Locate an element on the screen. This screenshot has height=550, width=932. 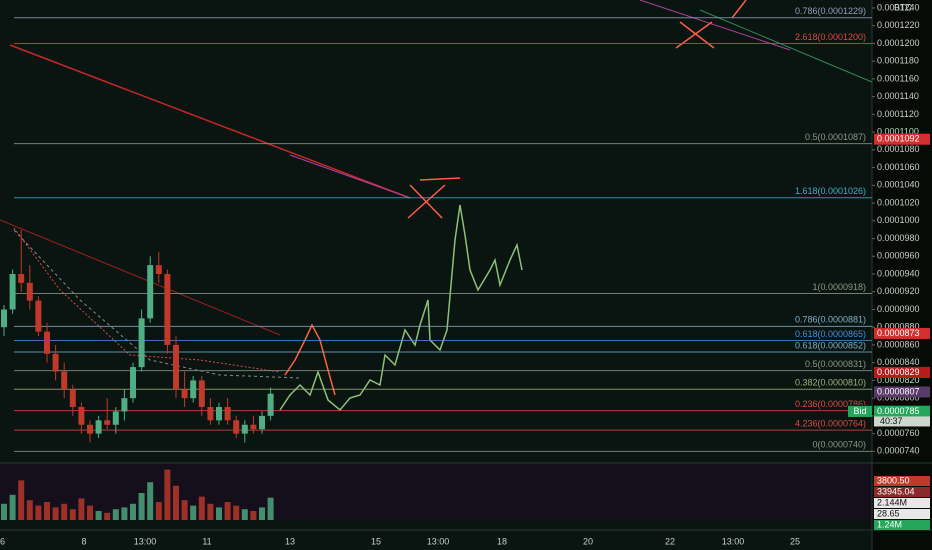
x-tick-label: 13 is located at coordinates (290, 541).